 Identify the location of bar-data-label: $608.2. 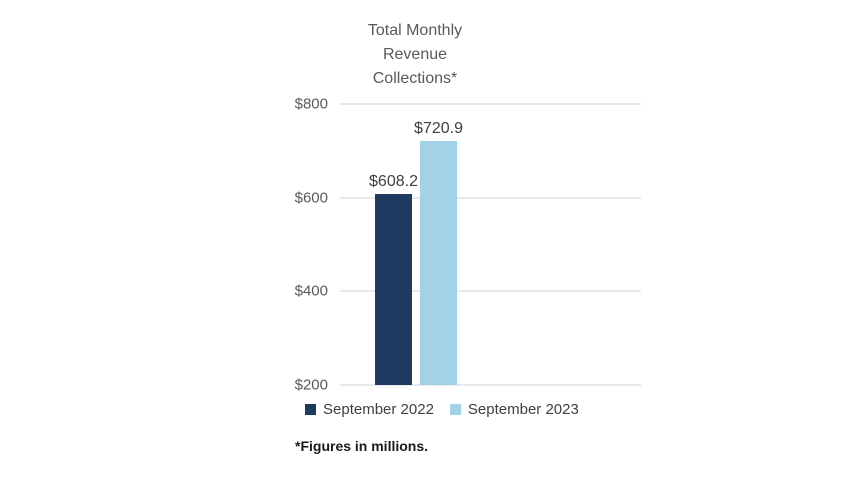
(393, 181).